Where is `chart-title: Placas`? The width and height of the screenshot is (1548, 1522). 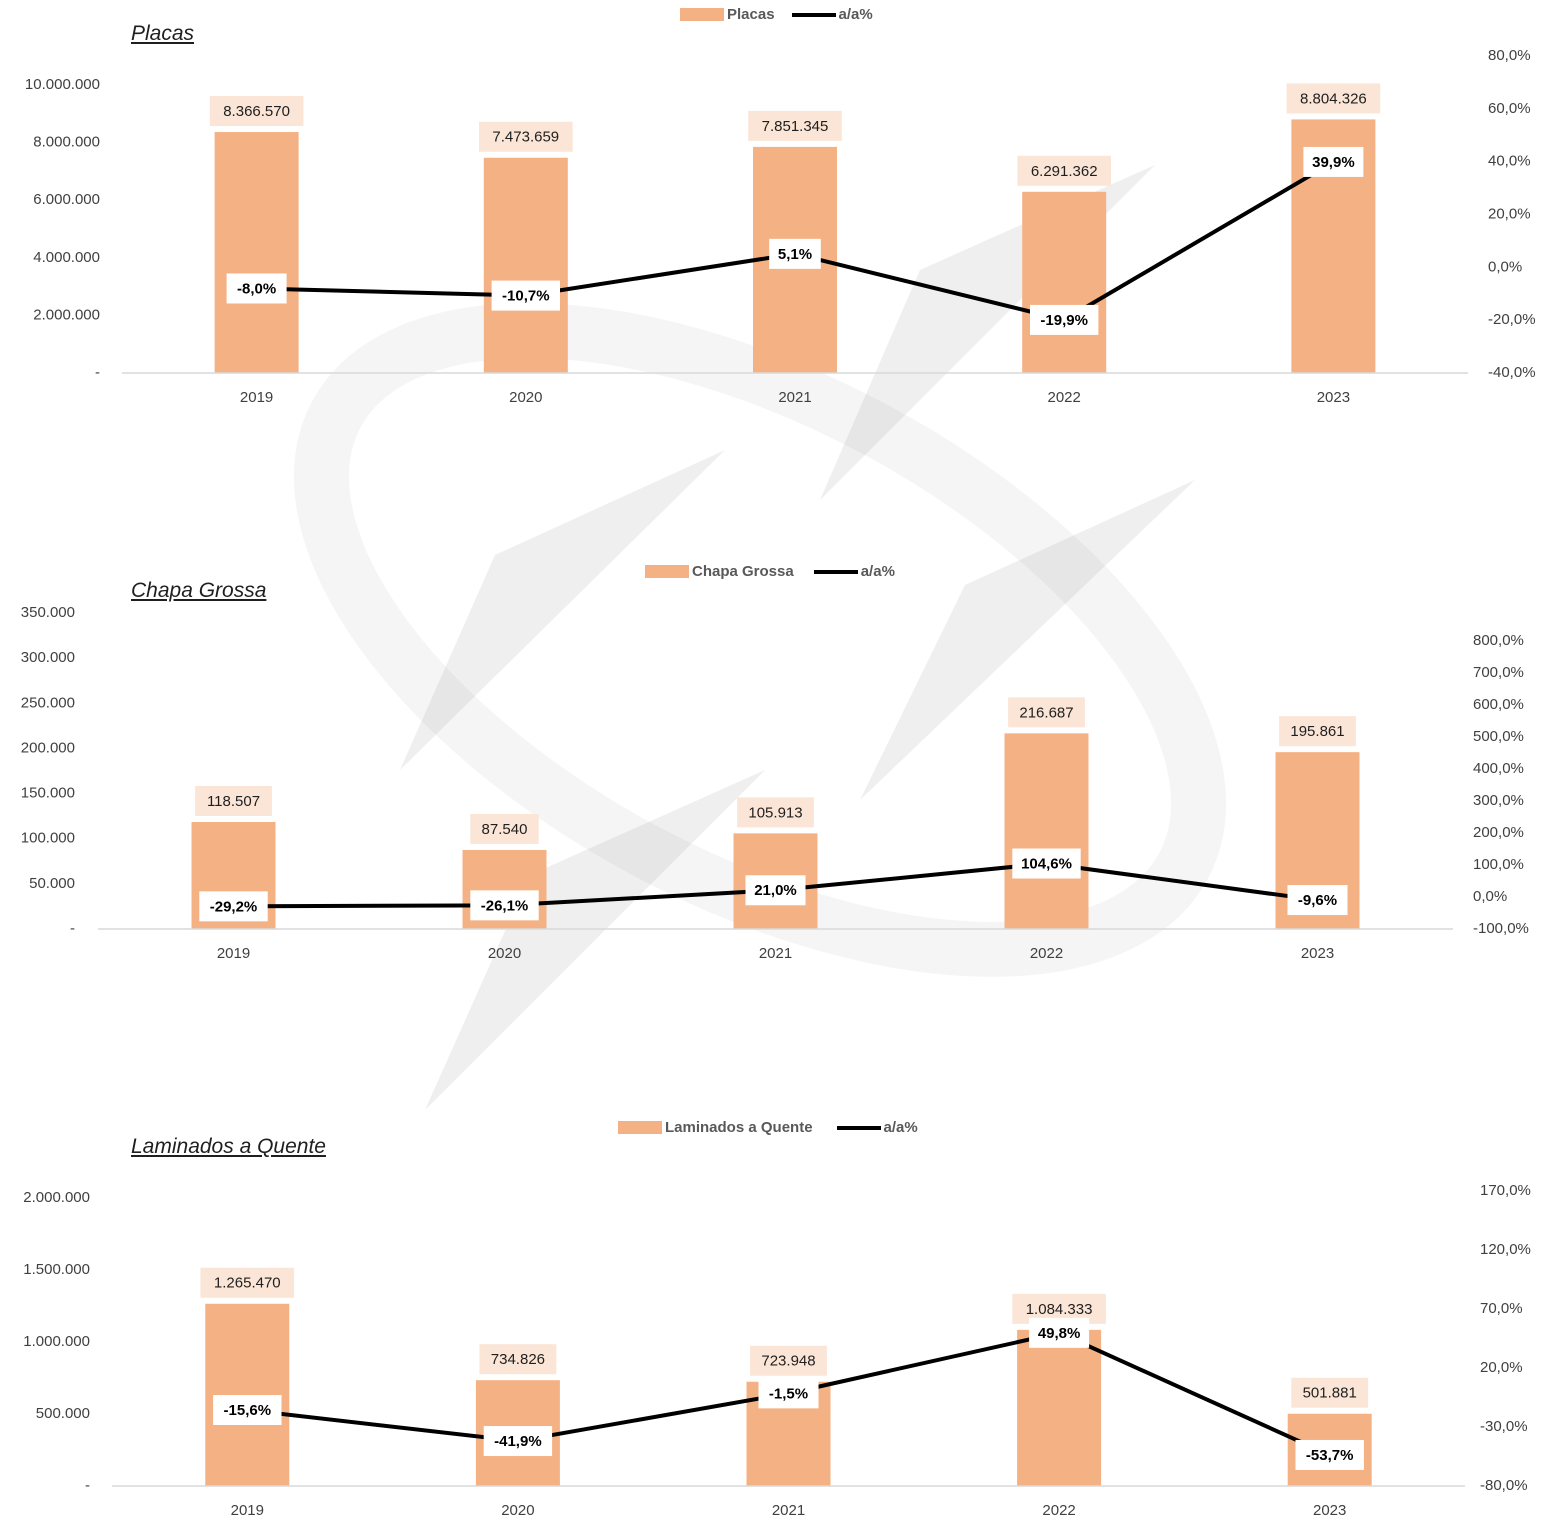 chart-title: Placas is located at coordinates (163, 33).